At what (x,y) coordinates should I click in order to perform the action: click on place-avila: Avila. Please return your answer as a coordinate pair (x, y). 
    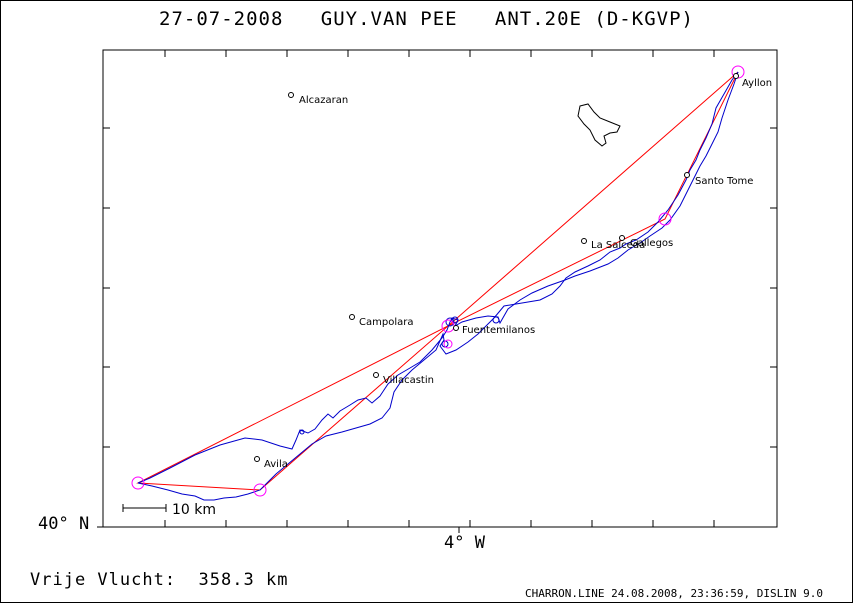
    Looking at the image, I should click on (271, 463).